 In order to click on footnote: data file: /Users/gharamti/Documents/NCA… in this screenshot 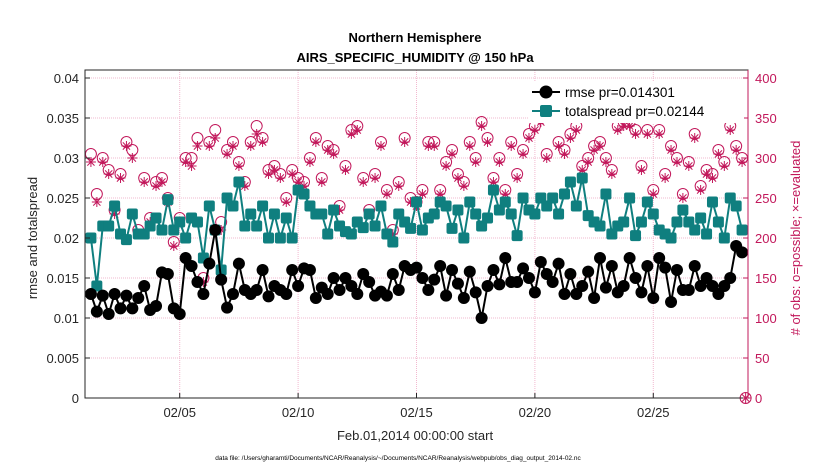, I will do `click(398, 458)`.